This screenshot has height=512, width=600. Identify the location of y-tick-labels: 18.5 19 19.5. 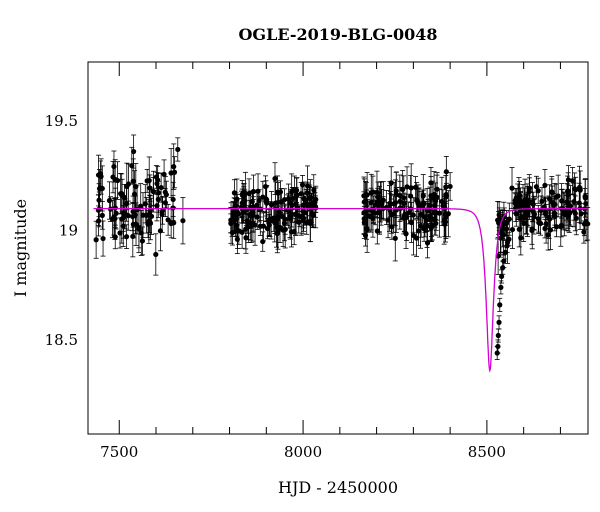
(61, 230).